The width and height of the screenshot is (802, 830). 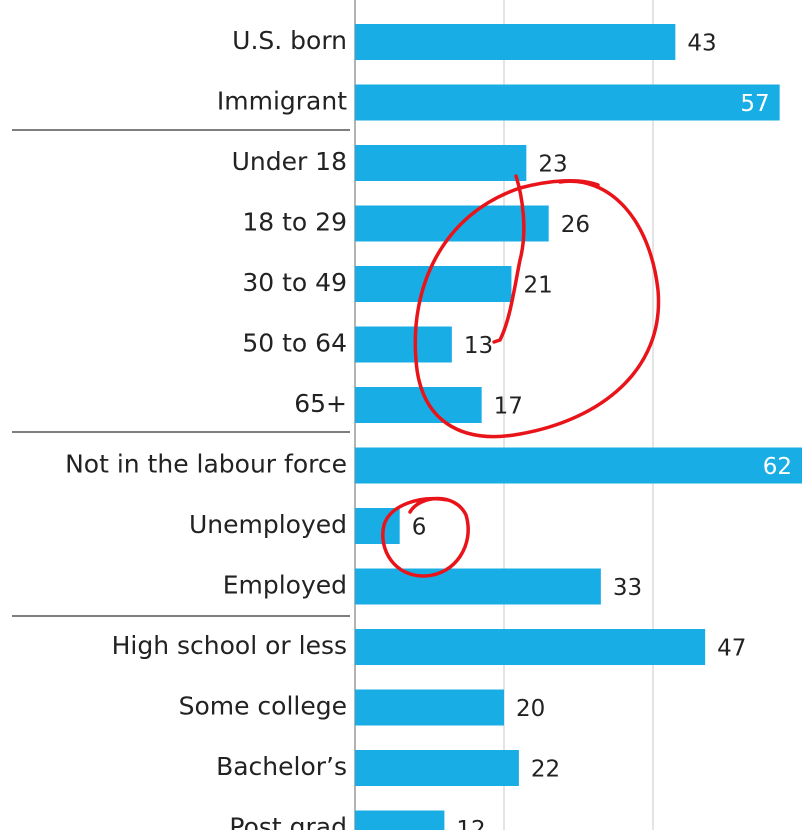 What do you see at coordinates (509, 259) in the screenshot?
I see `annotation-stroke` at bounding box center [509, 259].